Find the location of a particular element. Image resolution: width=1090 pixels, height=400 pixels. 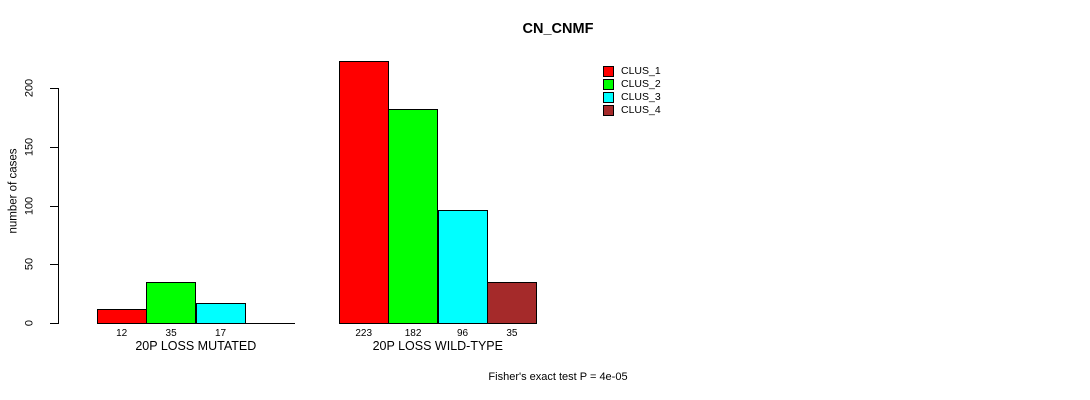

chart-title: CN_CNMF is located at coordinates (558, 29).